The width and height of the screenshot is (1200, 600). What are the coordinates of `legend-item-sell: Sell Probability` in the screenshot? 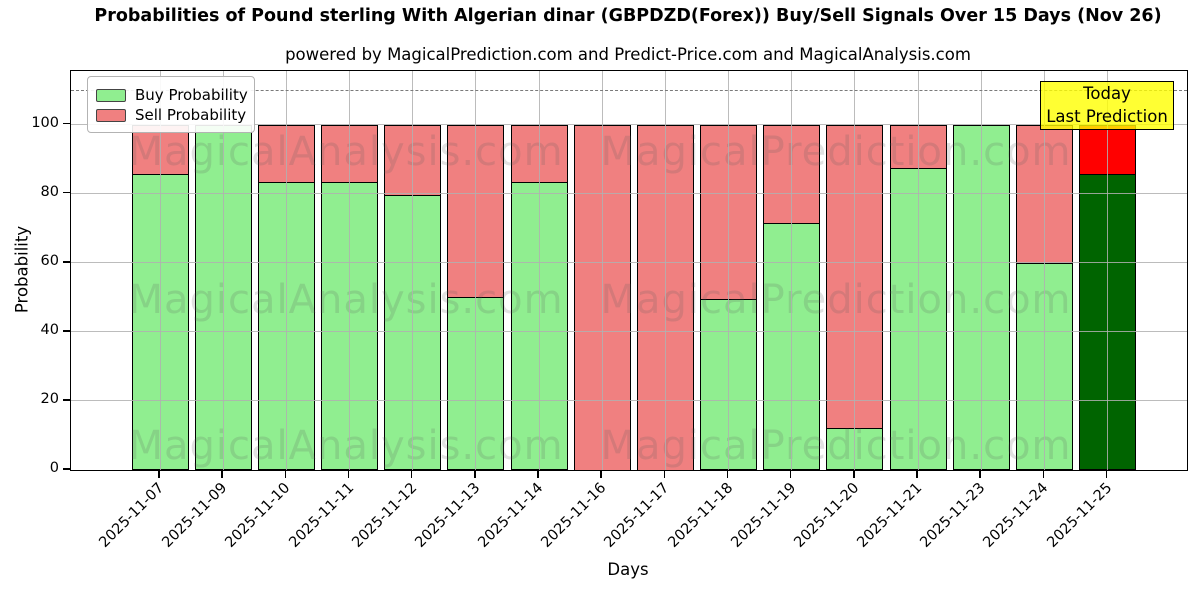 It's located at (171, 115).